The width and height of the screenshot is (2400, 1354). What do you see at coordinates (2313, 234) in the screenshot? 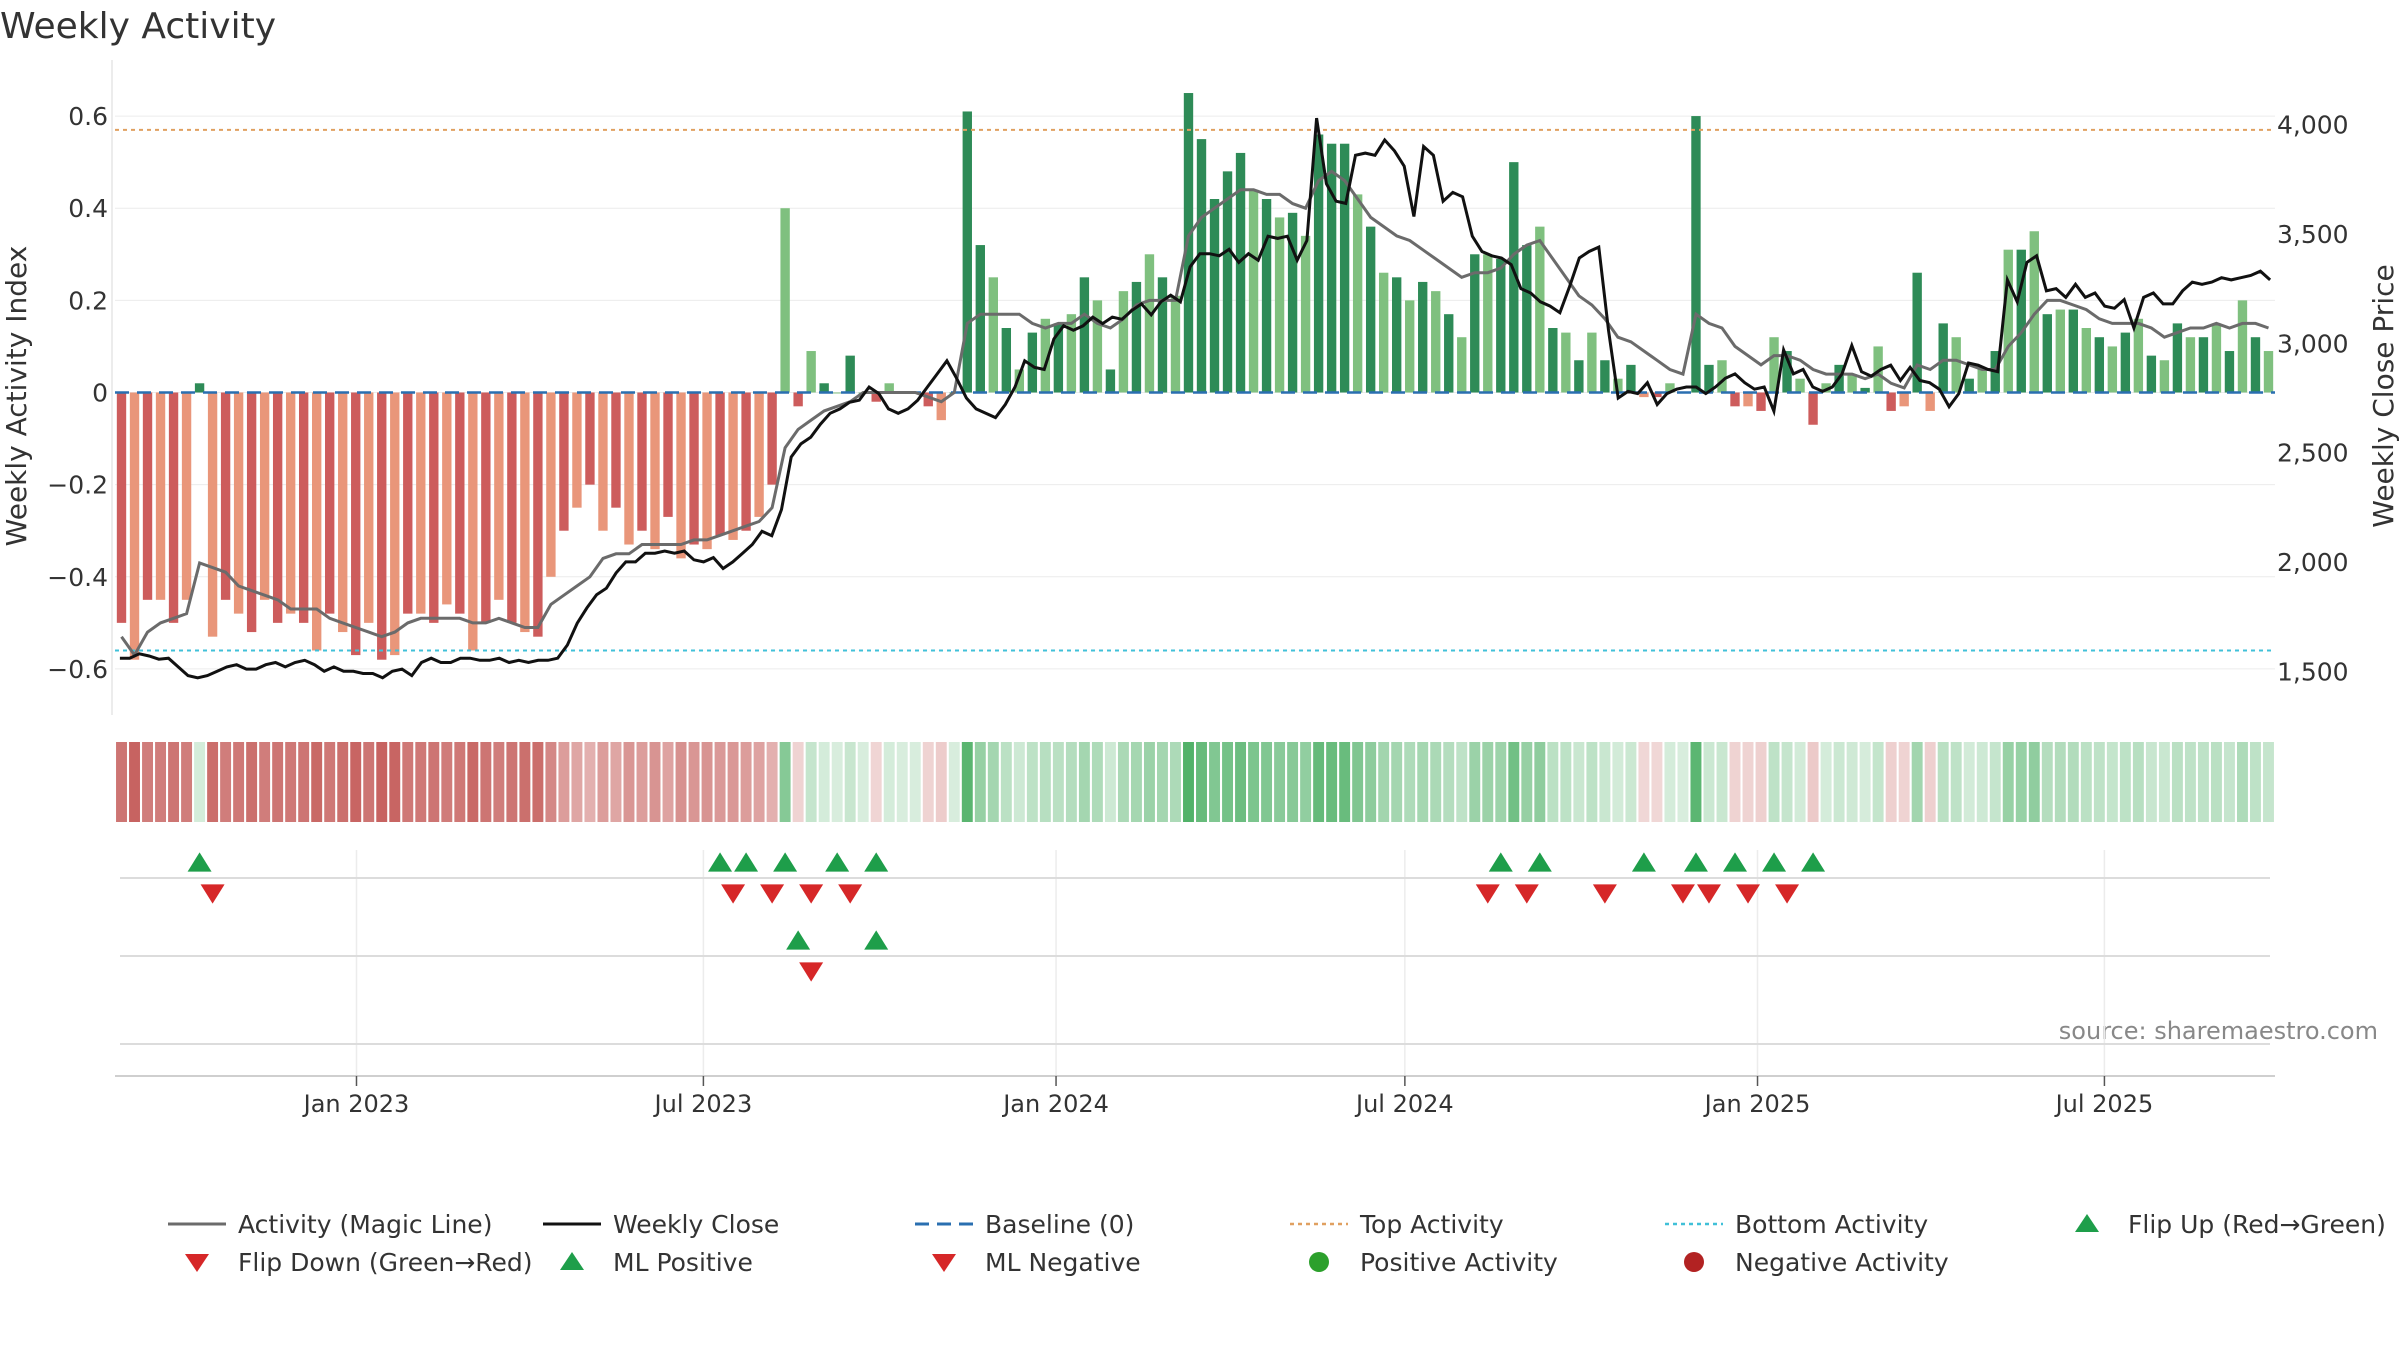
I see `y2-tick-label: 3,500` at bounding box center [2313, 234].